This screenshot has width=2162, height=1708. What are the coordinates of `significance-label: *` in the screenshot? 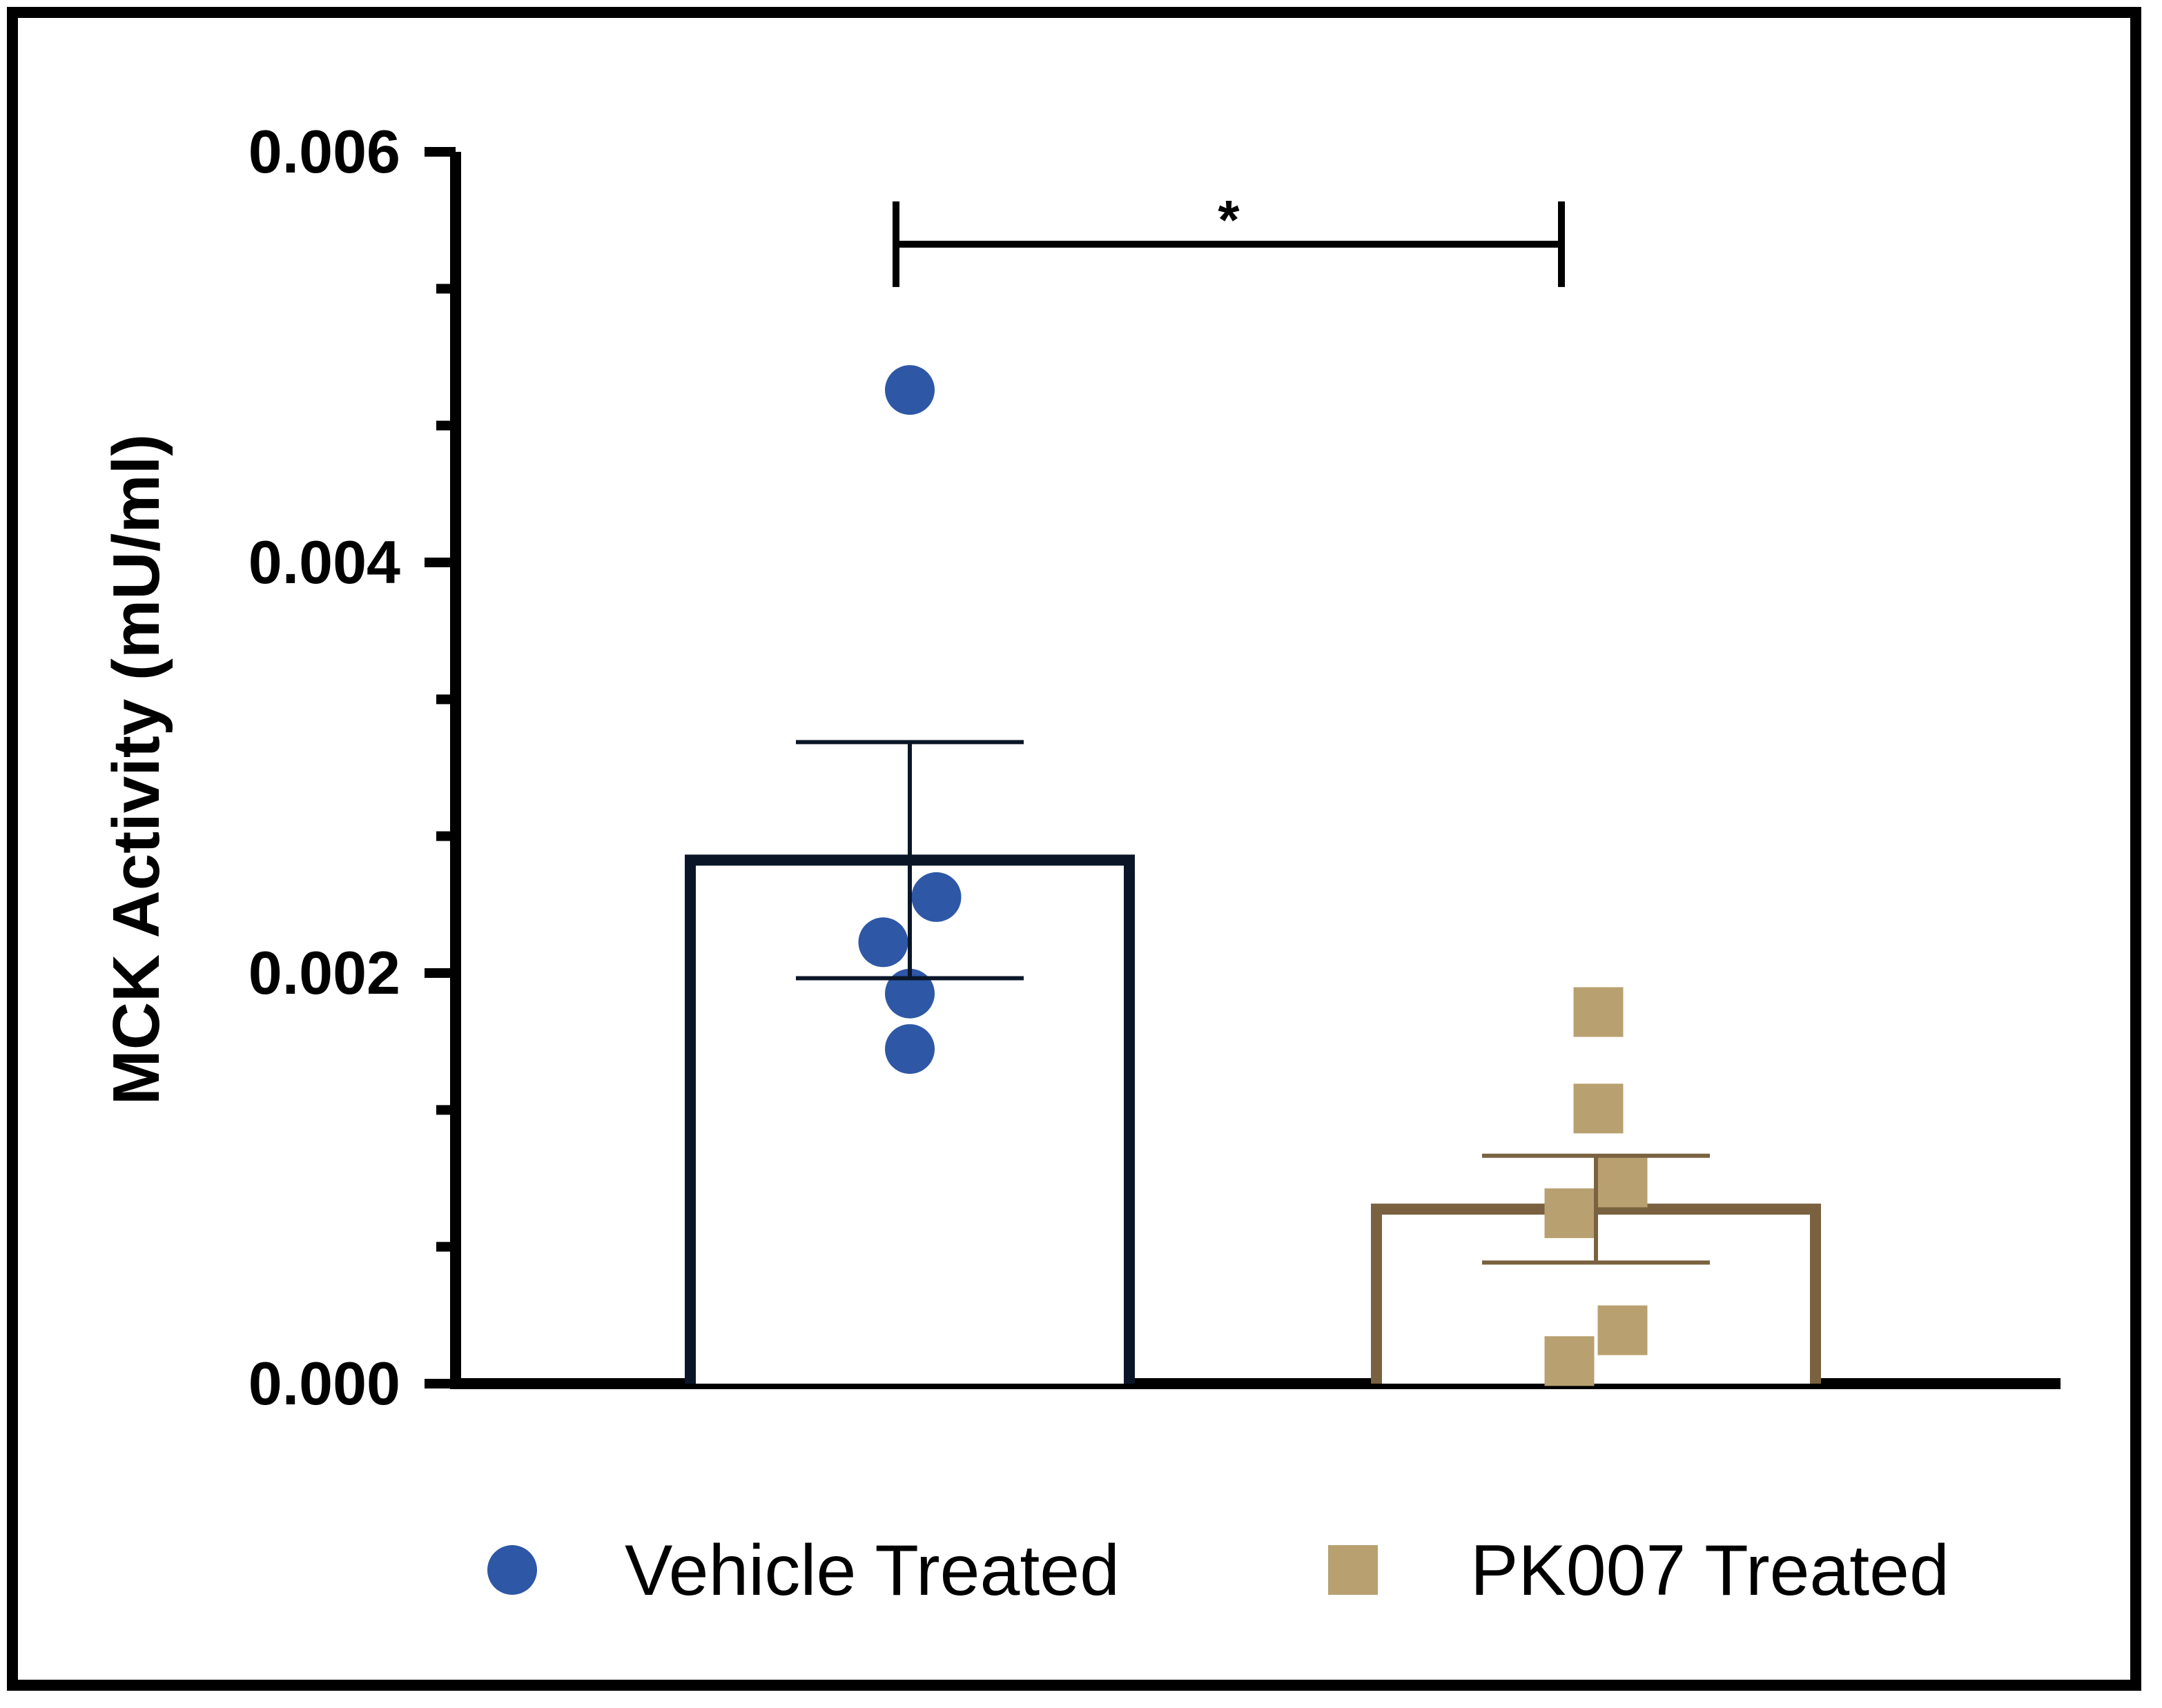 It's located at (1229, 220).